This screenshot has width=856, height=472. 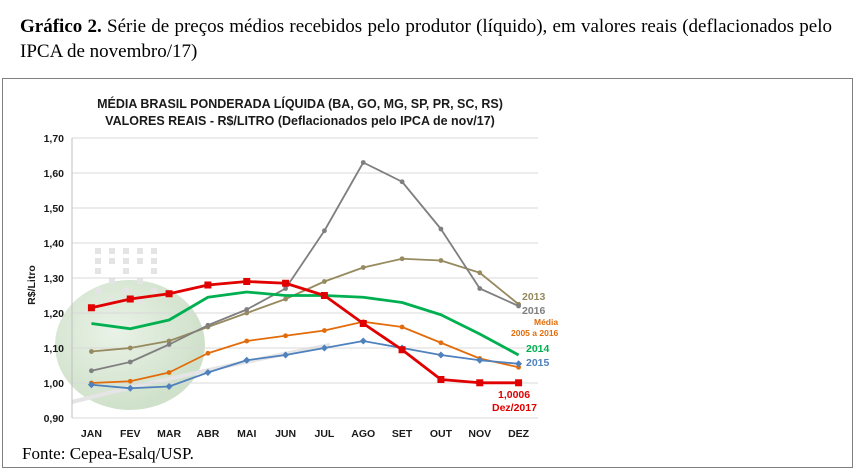 I want to click on x-tick-label: JAN, so click(x=91, y=434).